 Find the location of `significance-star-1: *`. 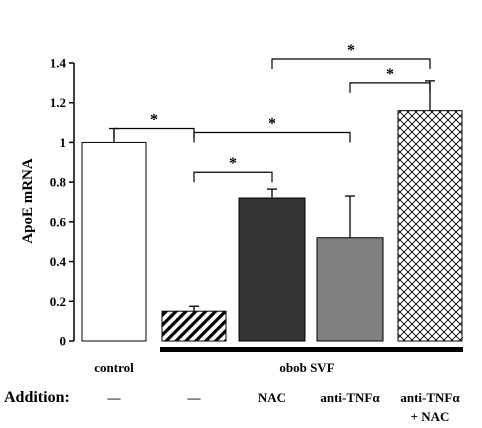

significance-star-1: * is located at coordinates (233, 163).